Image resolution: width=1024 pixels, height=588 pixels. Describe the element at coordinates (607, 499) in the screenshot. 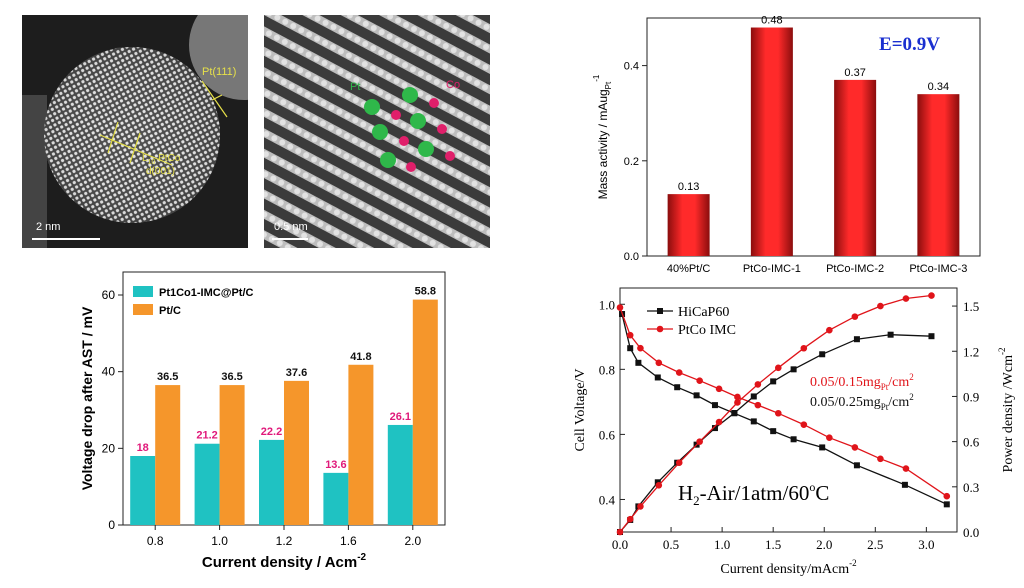

I see `y-tick-label-left: 0.4` at that location.